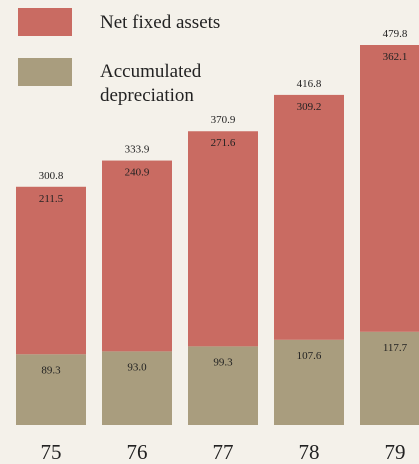  I want to click on x-tick-label: 77, so click(223, 452).